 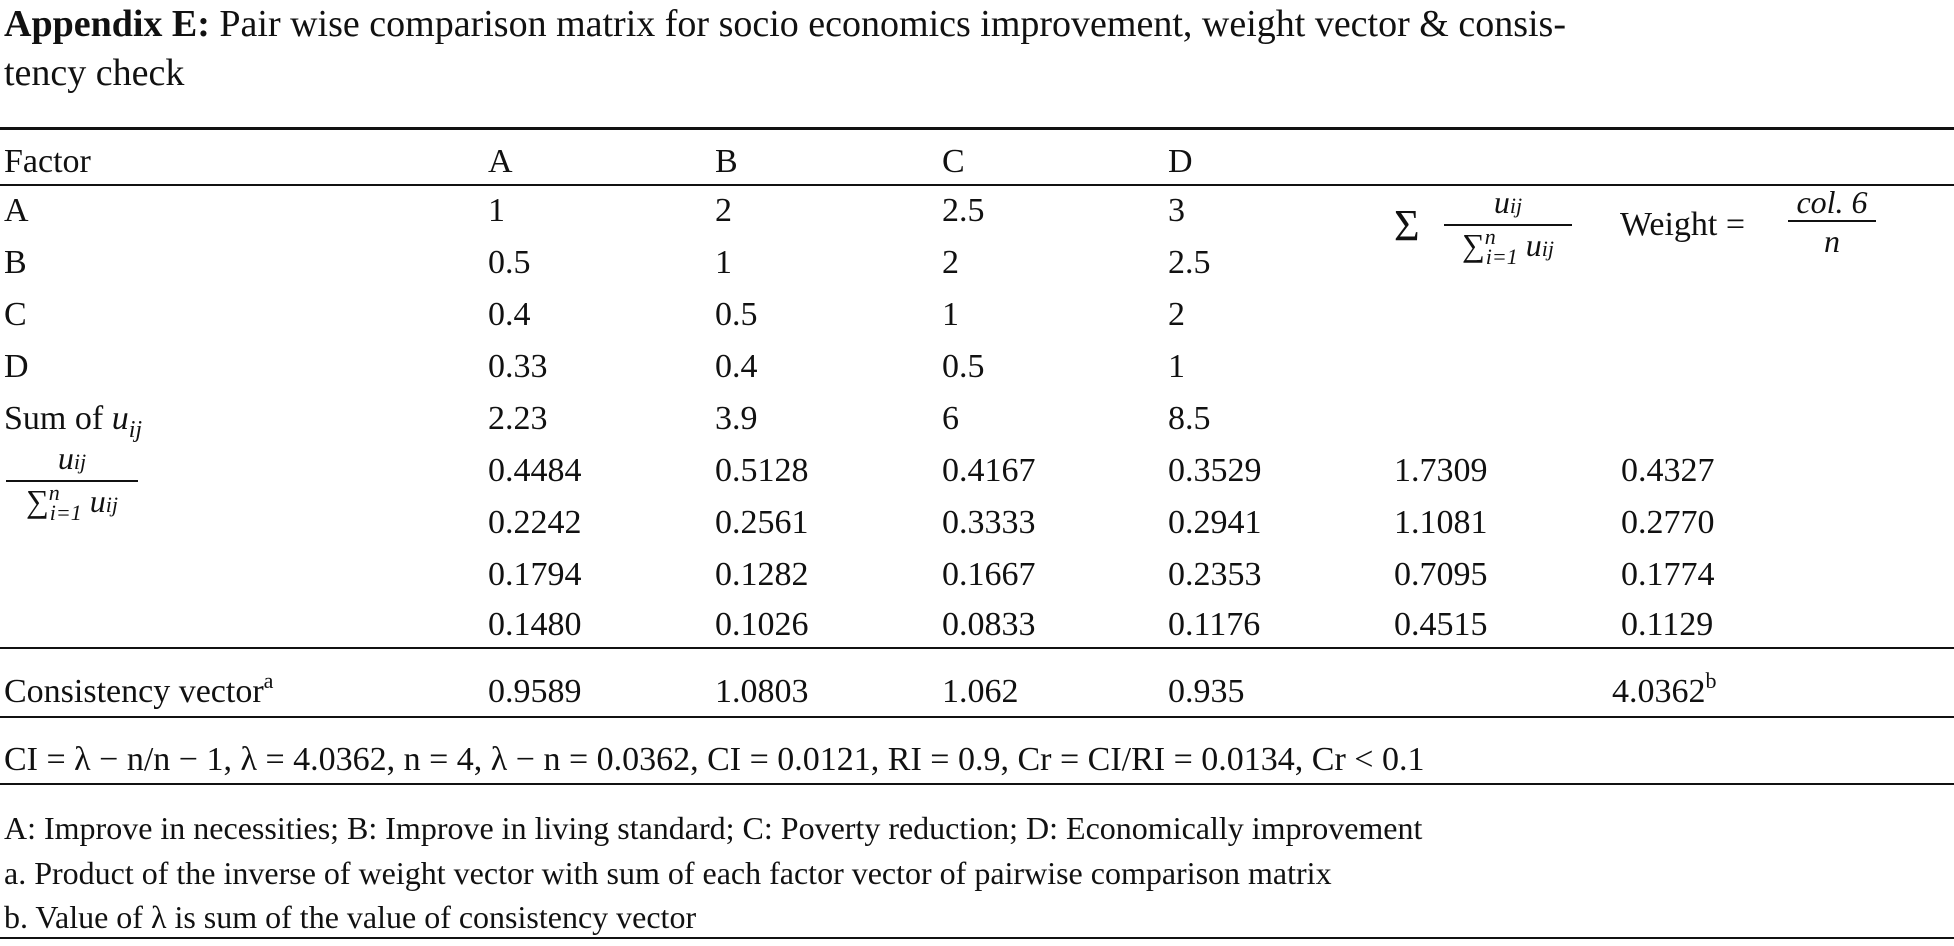 I want to click on normalized-label-fraction: uij ∑ni=1 uij, so click(x=72, y=482).